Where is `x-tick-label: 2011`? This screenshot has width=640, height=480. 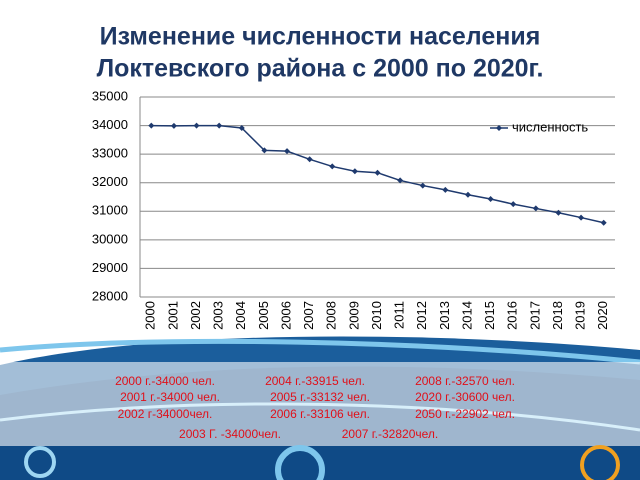 x-tick-label: 2011 is located at coordinates (399, 315).